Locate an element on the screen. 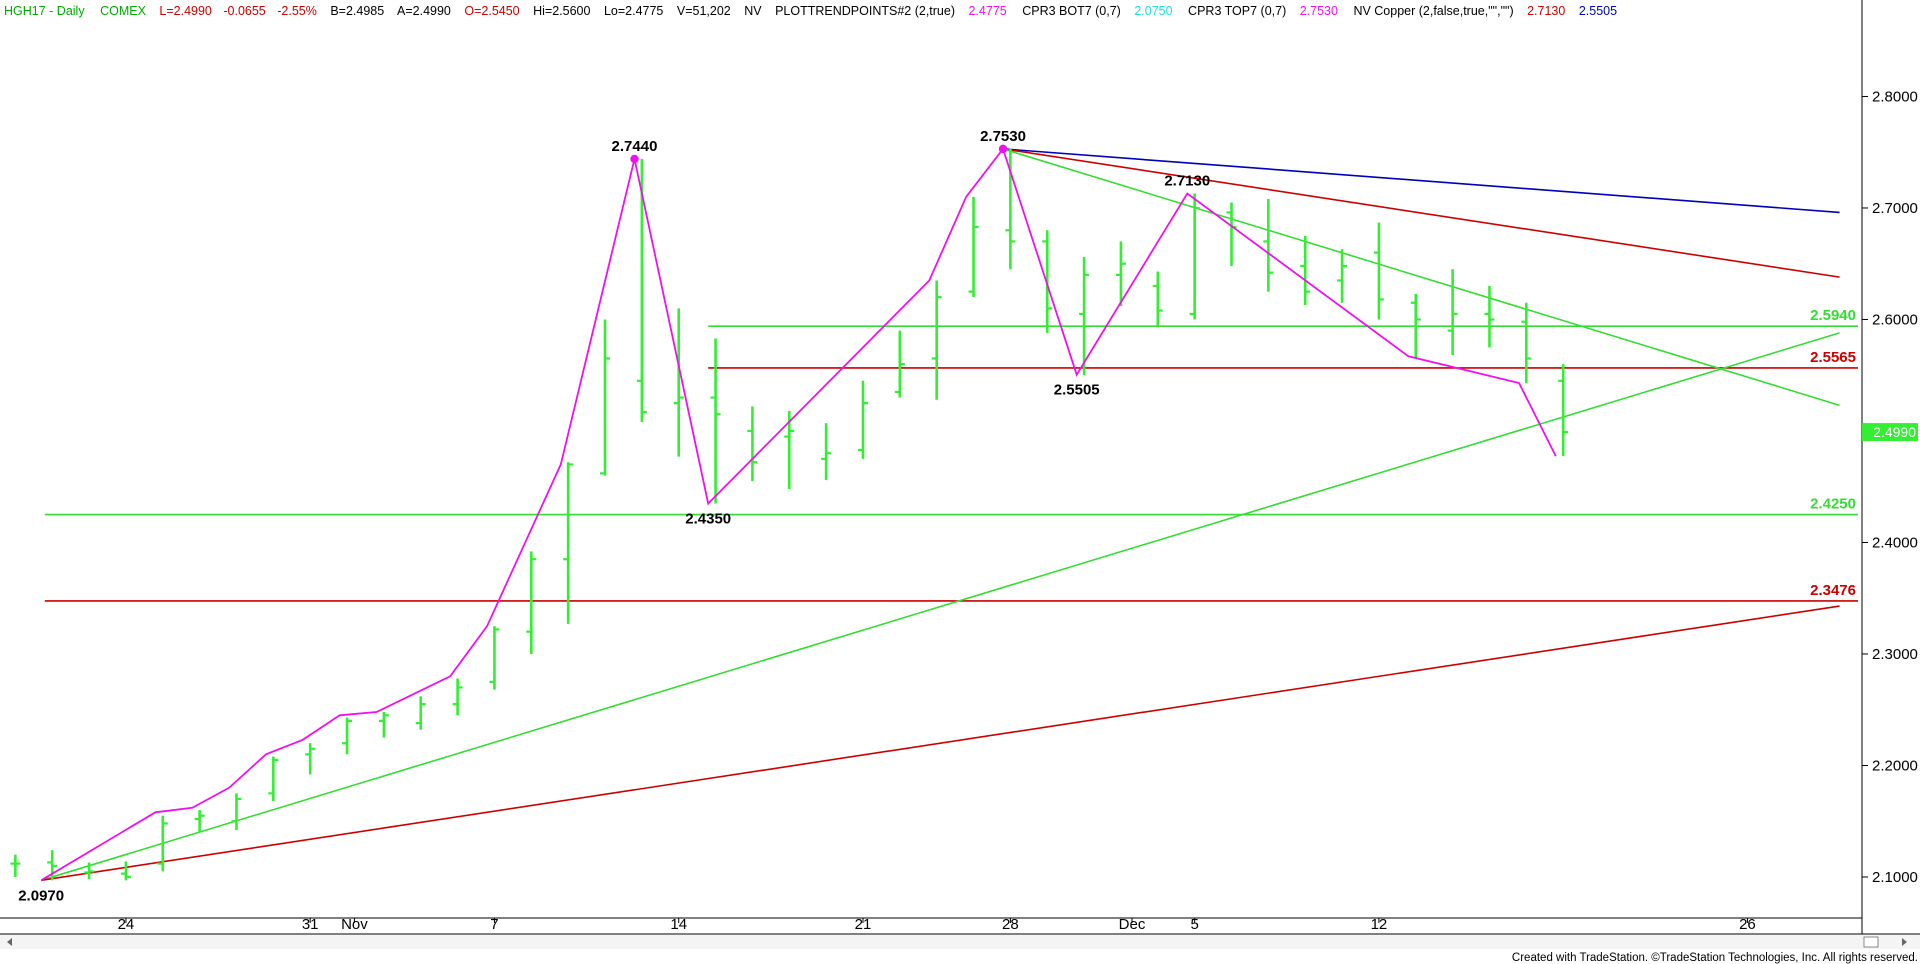 The image size is (1920, 964). header-ask: A=2.4990 is located at coordinates (424, 11).